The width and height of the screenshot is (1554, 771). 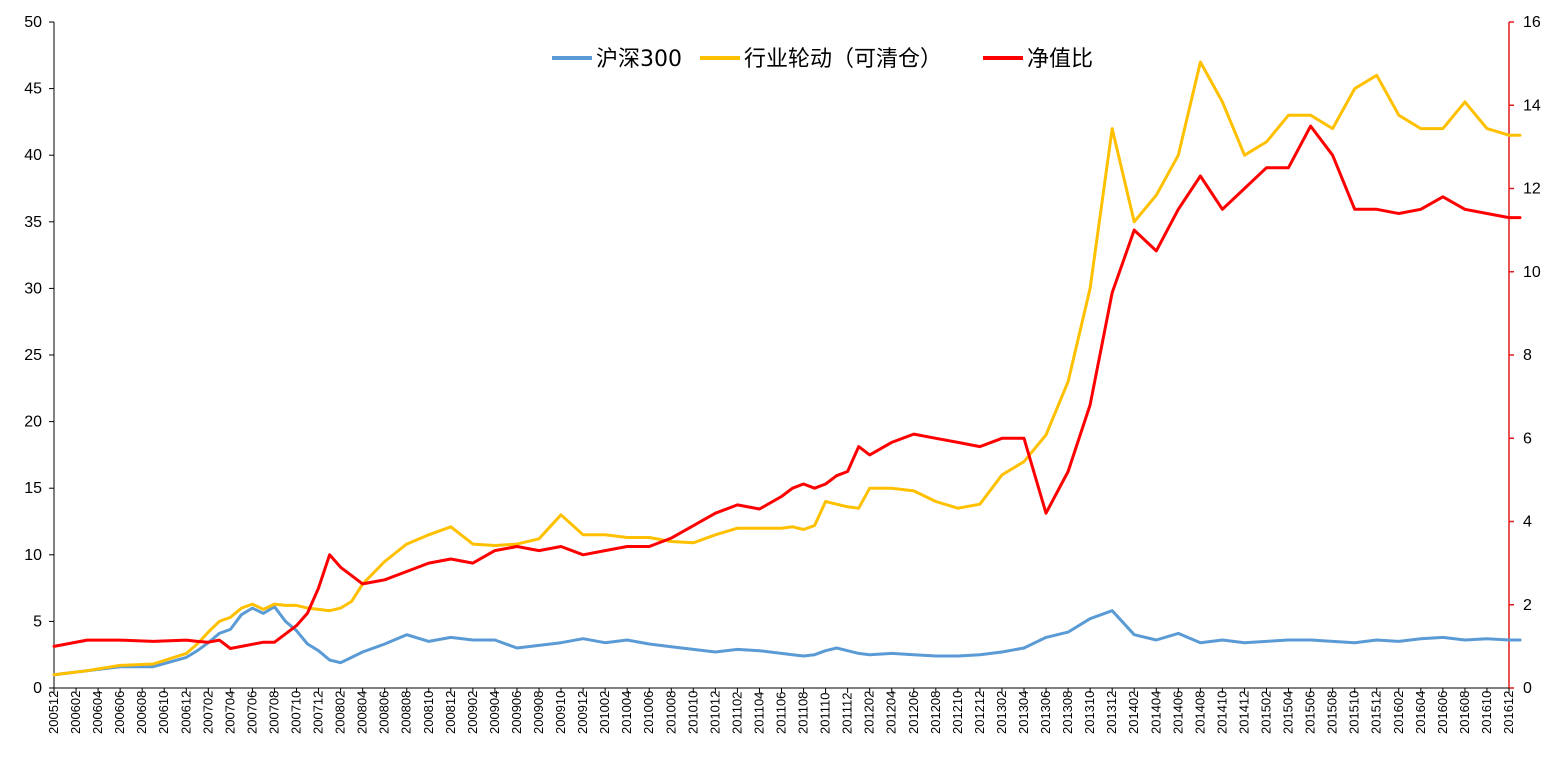 What do you see at coordinates (33, 422) in the screenshot?
I see `y-left-tick-label: 20` at bounding box center [33, 422].